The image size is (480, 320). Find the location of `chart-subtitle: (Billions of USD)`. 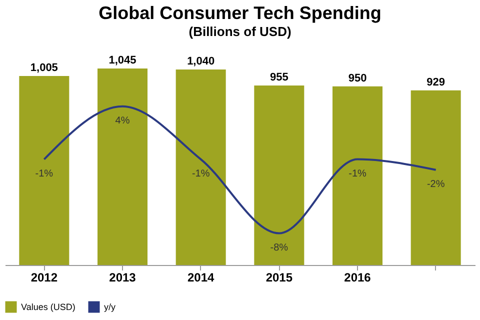

chart-subtitle: (Billions of USD) is located at coordinates (240, 31).